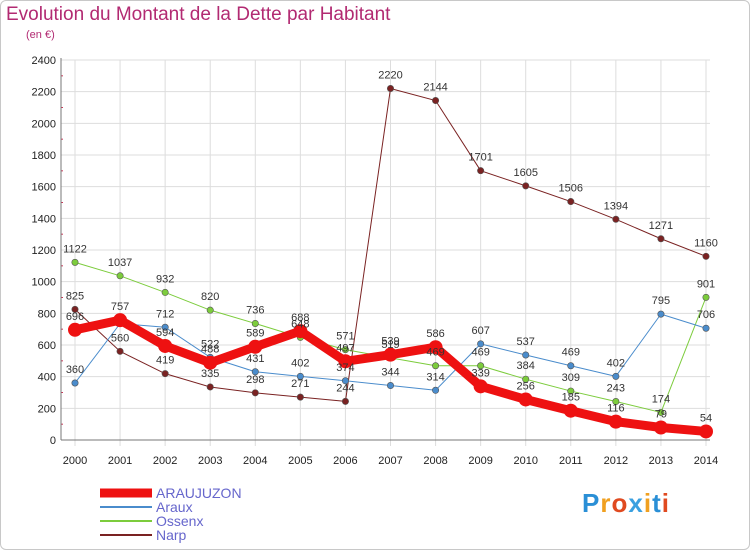  What do you see at coordinates (255, 461) in the screenshot?
I see `x-tick-label: 2004` at bounding box center [255, 461].